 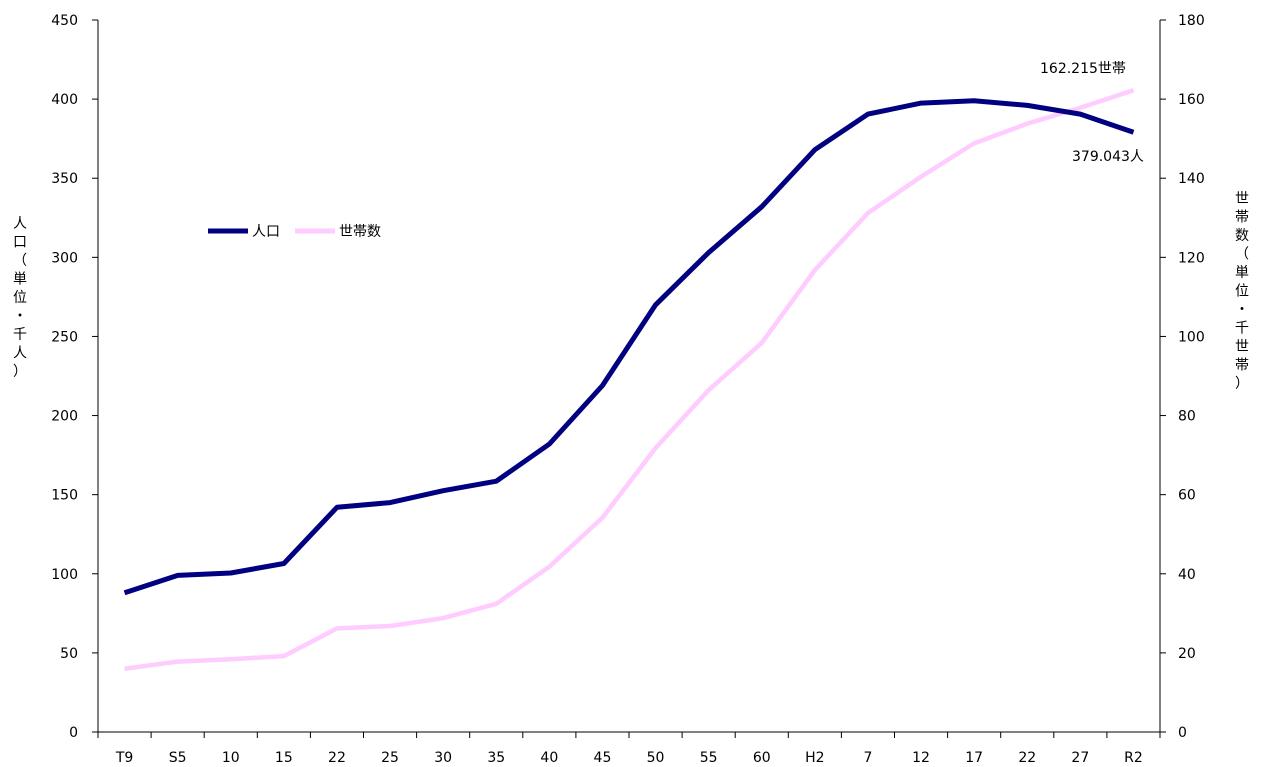 I want to click on right-y-tick-label: 20, so click(x=1187, y=654).